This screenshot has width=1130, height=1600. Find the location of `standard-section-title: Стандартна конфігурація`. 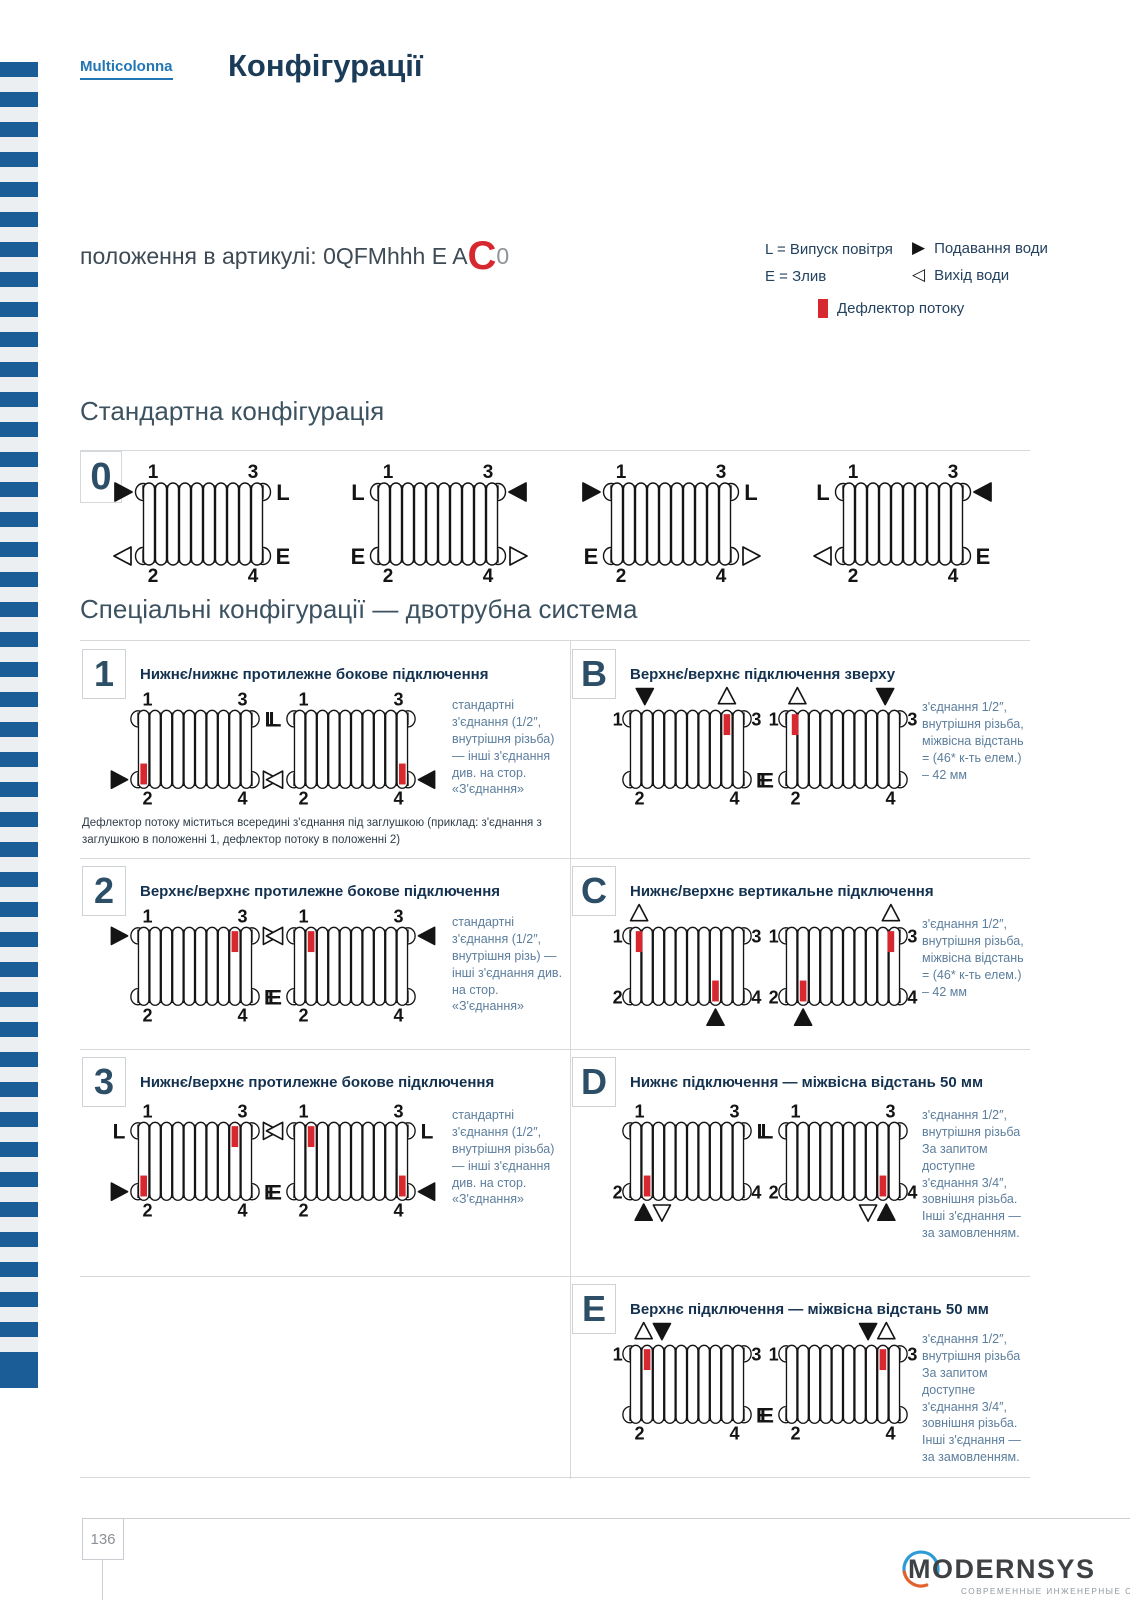

standard-section-title: Стандартна конфігурація is located at coordinates (232, 411).